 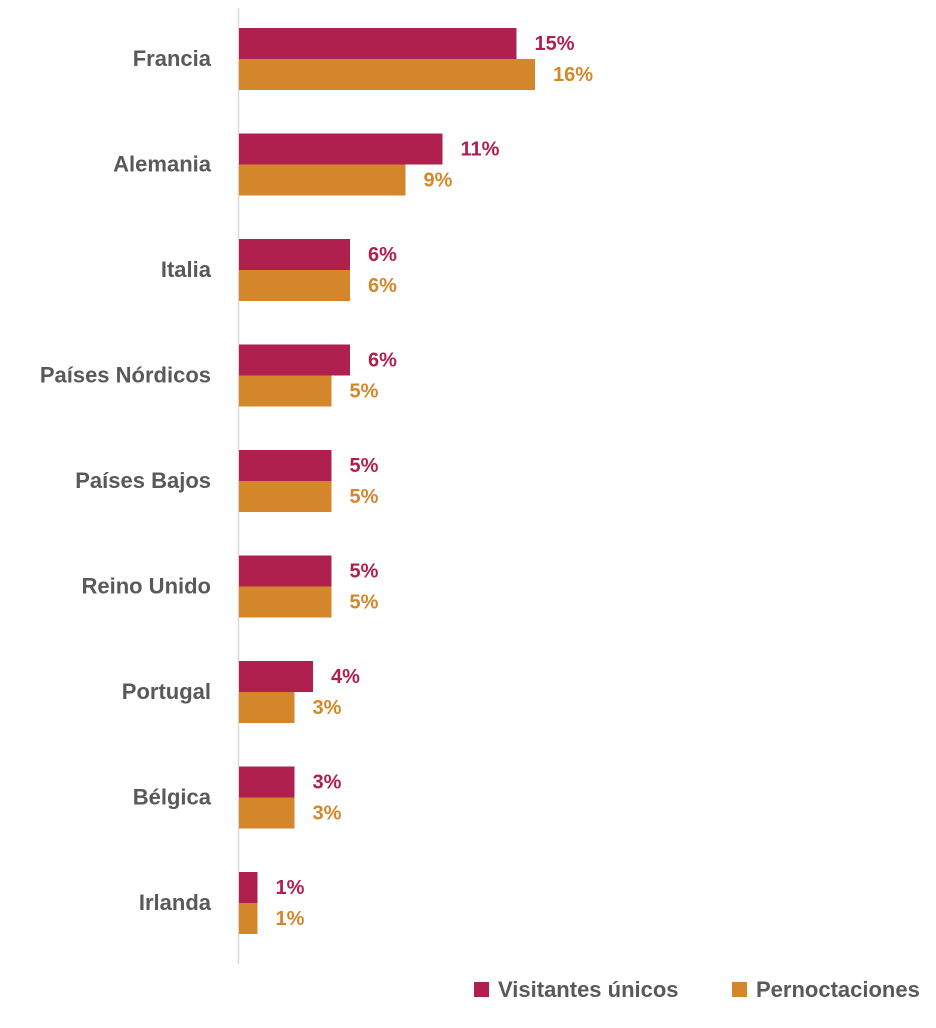 What do you see at coordinates (438, 180) in the screenshot?
I see `data-label-pernoctaciones-alemania: 9%` at bounding box center [438, 180].